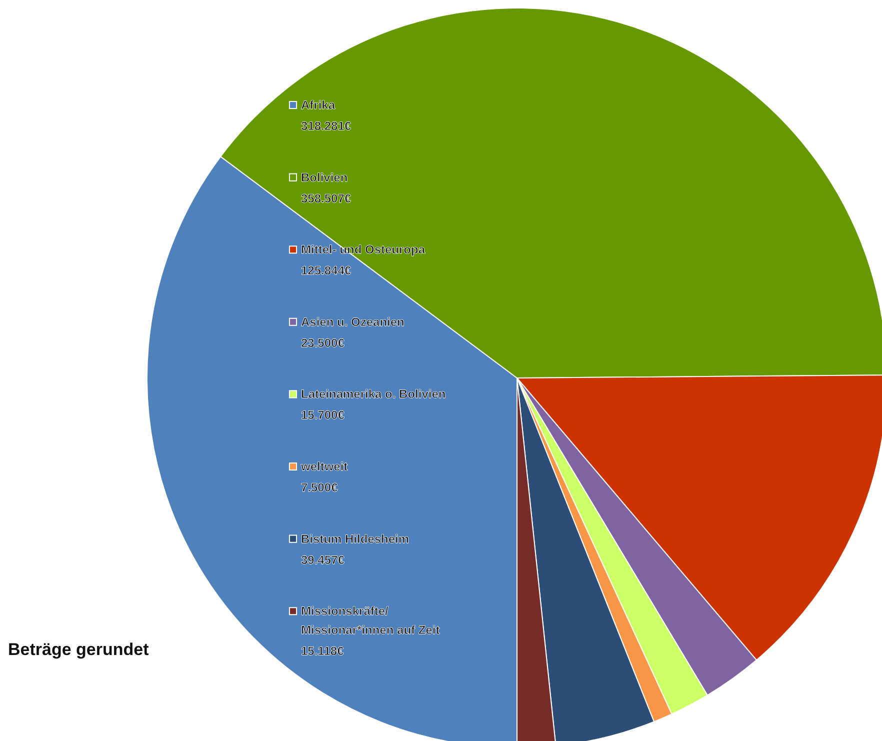  Describe the element at coordinates (326, 126) in the screenshot. I see `data-label: 318.281€` at that location.